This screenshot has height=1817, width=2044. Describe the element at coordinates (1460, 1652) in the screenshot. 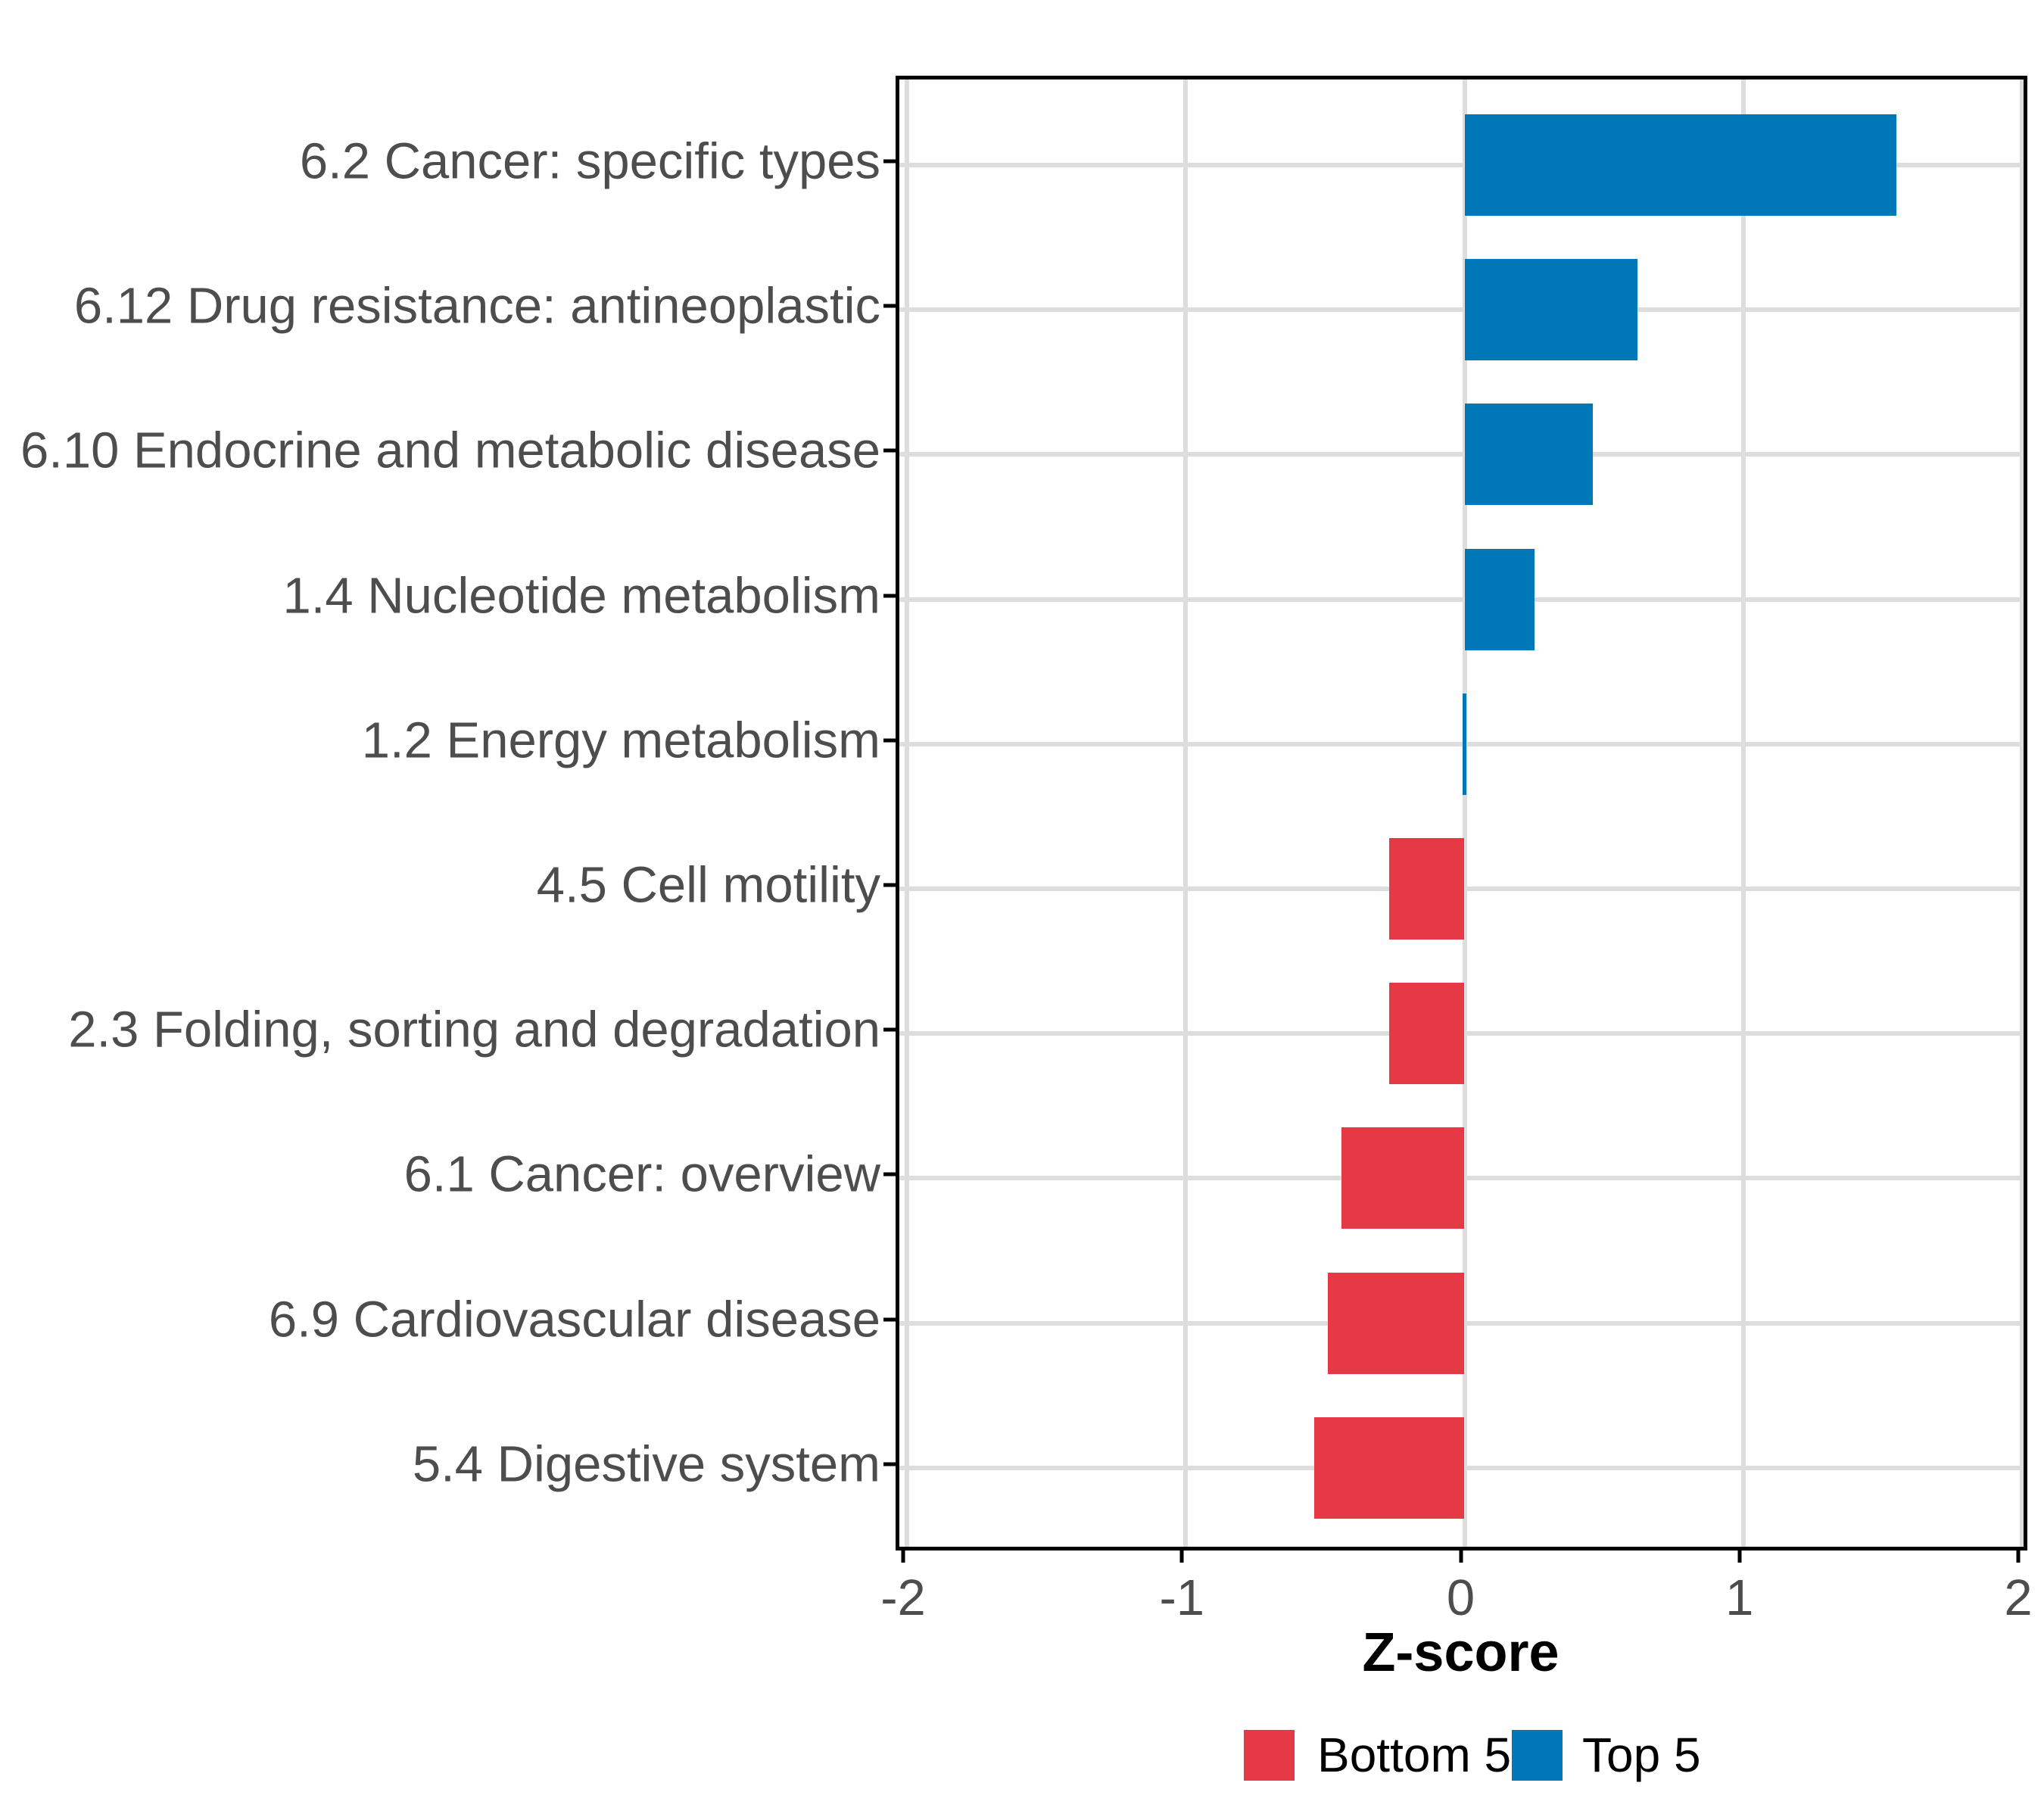

I see `x-axis-title: Z-score` at that location.